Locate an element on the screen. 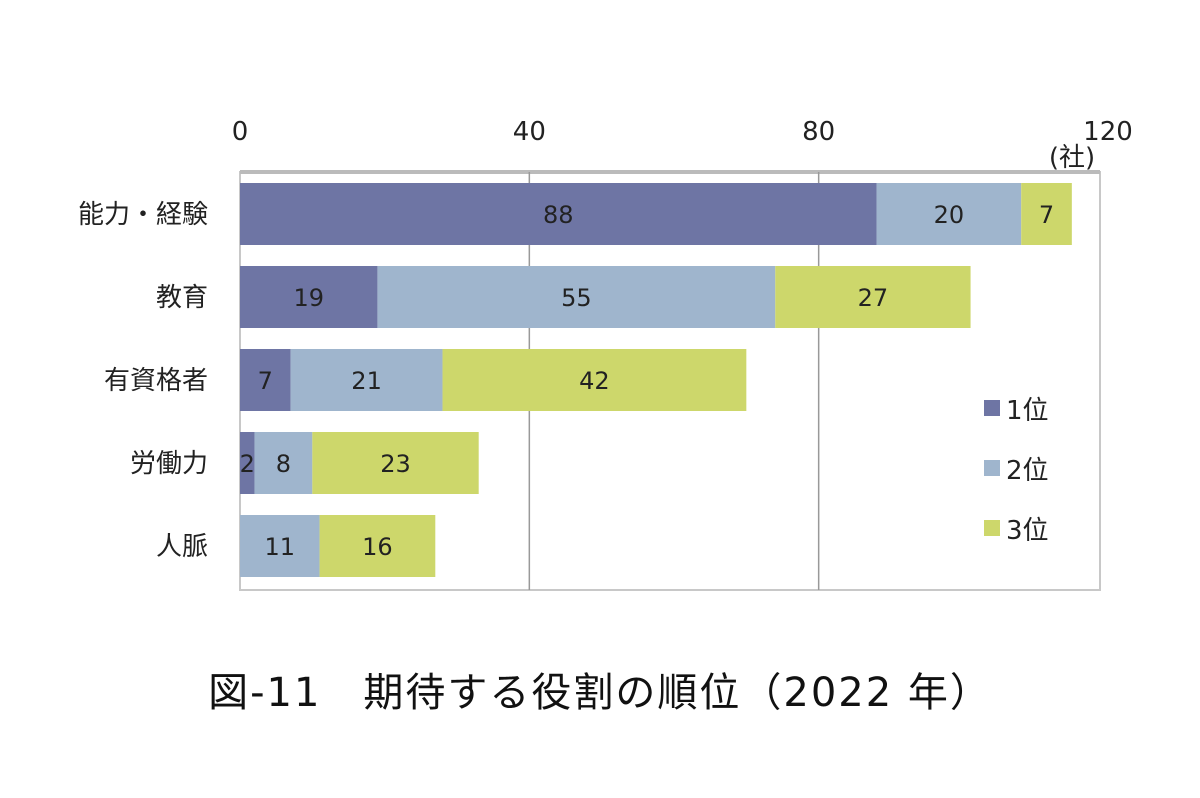 This screenshot has width=1200, height=798. x-tick-label: 40 is located at coordinates (529, 132).